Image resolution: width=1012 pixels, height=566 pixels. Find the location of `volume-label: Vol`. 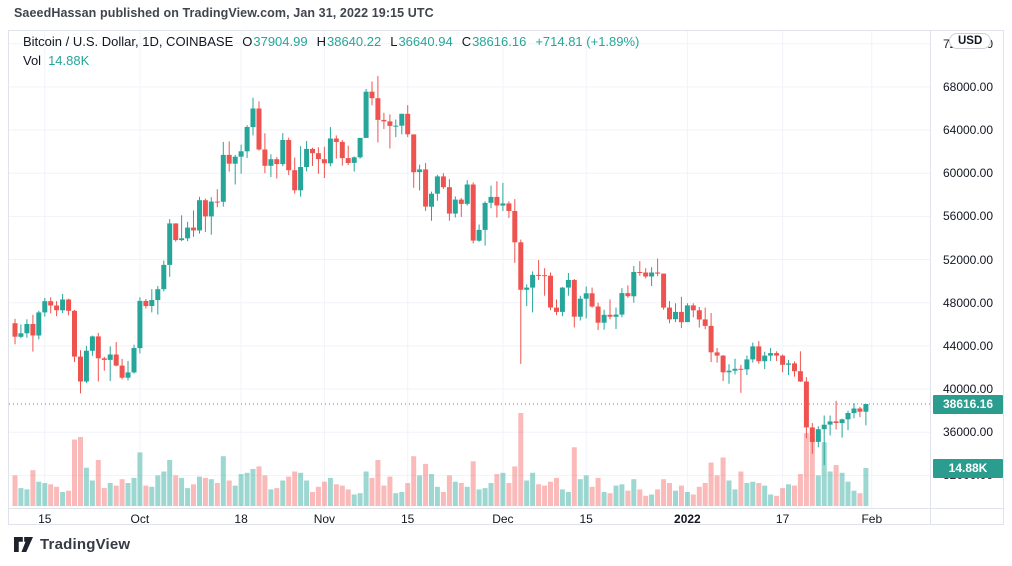

volume-label: Vol is located at coordinates (32, 60).